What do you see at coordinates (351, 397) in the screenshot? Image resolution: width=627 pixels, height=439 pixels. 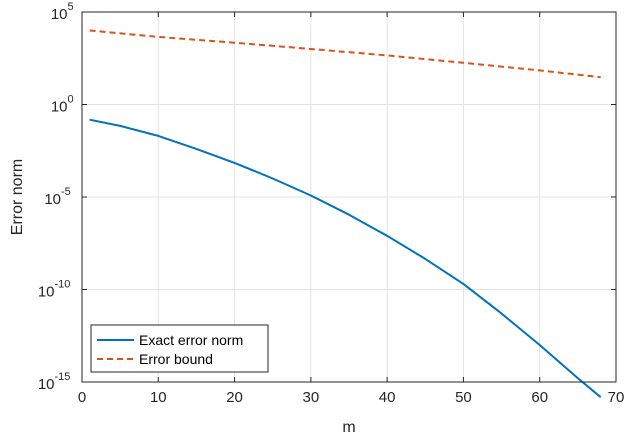 I see `x-tick-labels: 0 10 20 30 40 50 60 70` at bounding box center [351, 397].